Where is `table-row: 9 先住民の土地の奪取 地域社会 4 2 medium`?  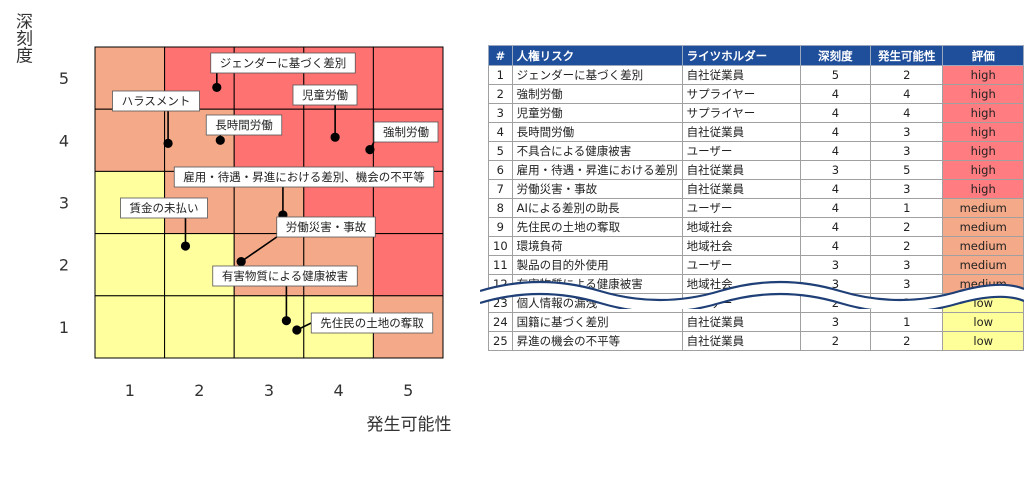 table-row: 9 先住民の土地の奪取 地域社会 4 2 medium is located at coordinates (756, 227).